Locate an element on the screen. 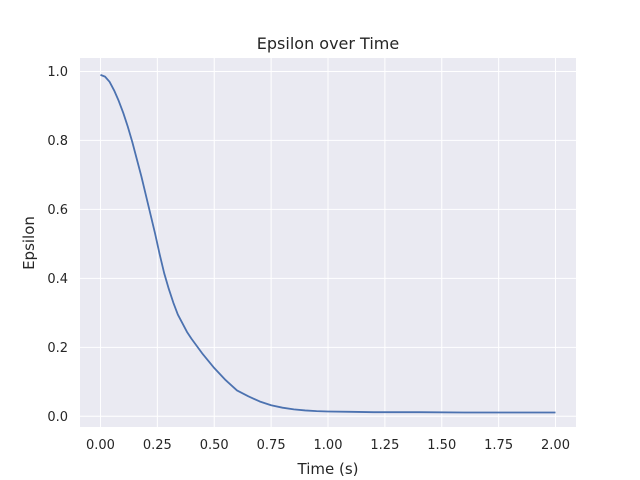 This screenshot has width=640, height=480. y-tick-label: 0.2 is located at coordinates (57, 348).